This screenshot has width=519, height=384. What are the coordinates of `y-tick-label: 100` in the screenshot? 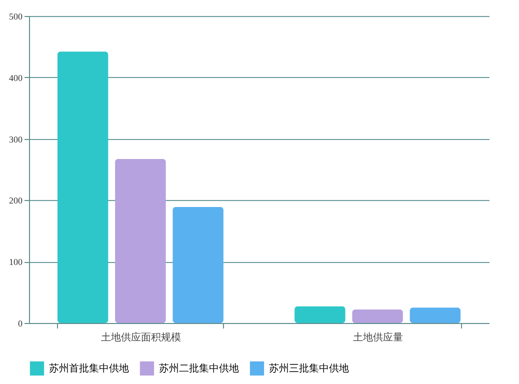 It's located at (16, 262).